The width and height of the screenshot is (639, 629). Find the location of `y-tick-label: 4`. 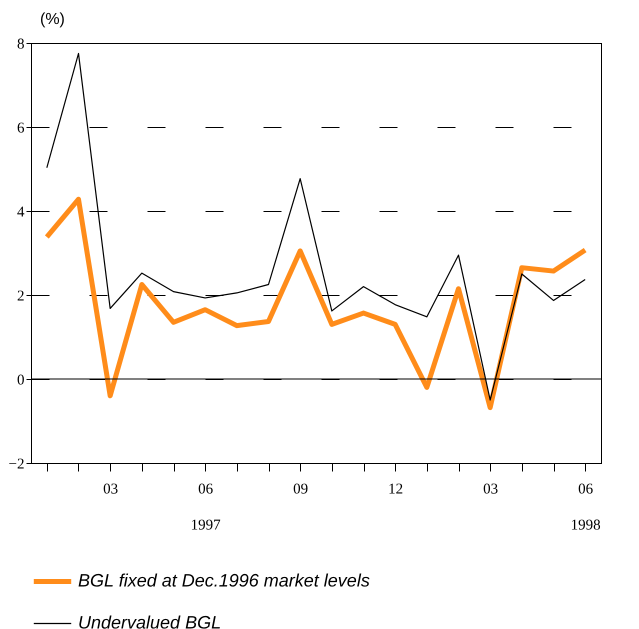

y-tick-label: 4 is located at coordinates (21, 212).